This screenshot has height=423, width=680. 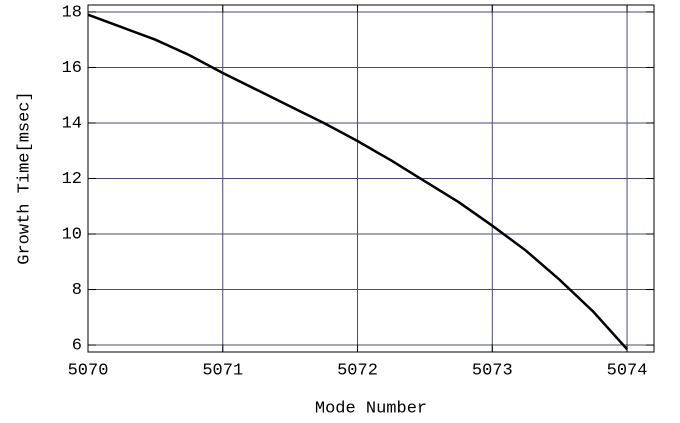 What do you see at coordinates (24, 177) in the screenshot?
I see `y-axis-label: Growth Time[msec]` at bounding box center [24, 177].